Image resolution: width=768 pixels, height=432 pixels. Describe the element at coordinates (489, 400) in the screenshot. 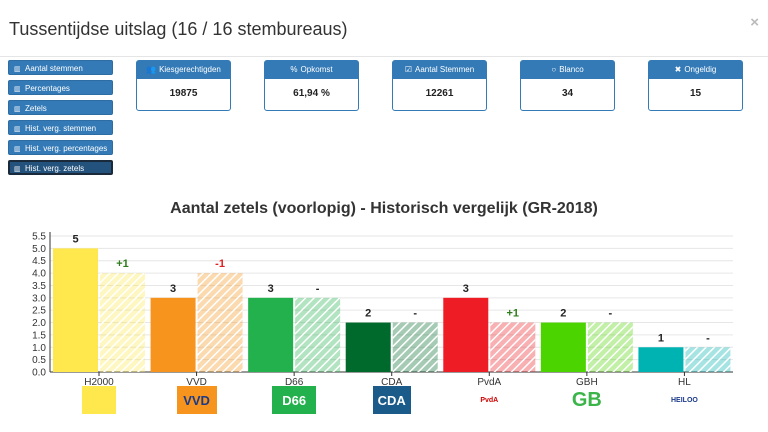

I see `pvda-logo: PvdA` at that location.